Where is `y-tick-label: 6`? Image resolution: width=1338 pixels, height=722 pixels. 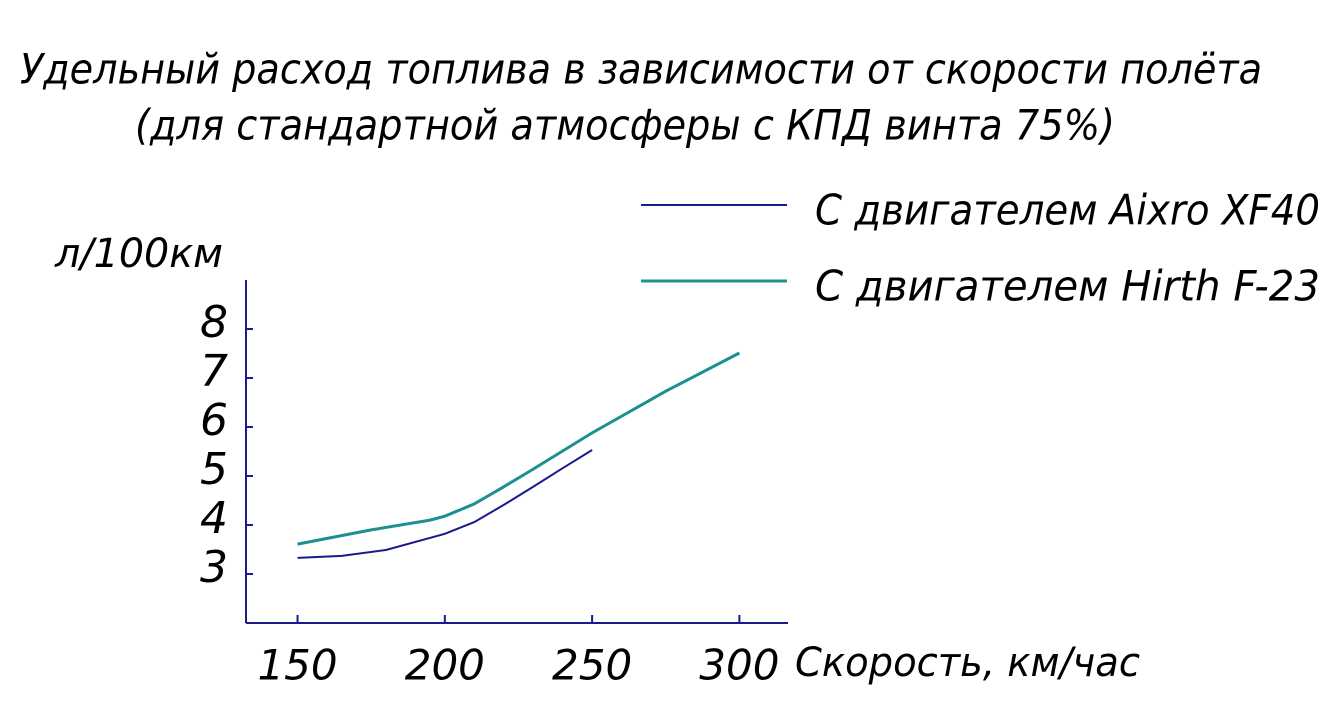 y-tick-label: 6 is located at coordinates (214, 420).